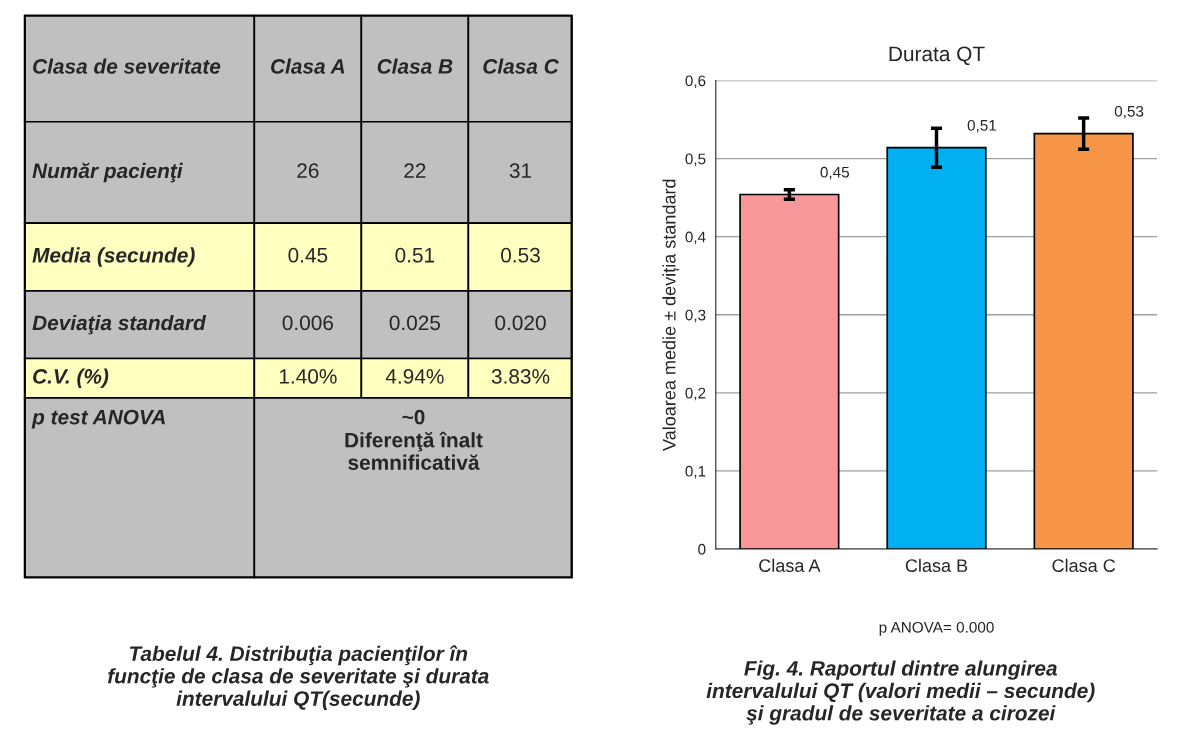 The height and width of the screenshot is (732, 1193). What do you see at coordinates (790, 565) in the screenshot?
I see `x-tick-label: Clasa A` at bounding box center [790, 565].